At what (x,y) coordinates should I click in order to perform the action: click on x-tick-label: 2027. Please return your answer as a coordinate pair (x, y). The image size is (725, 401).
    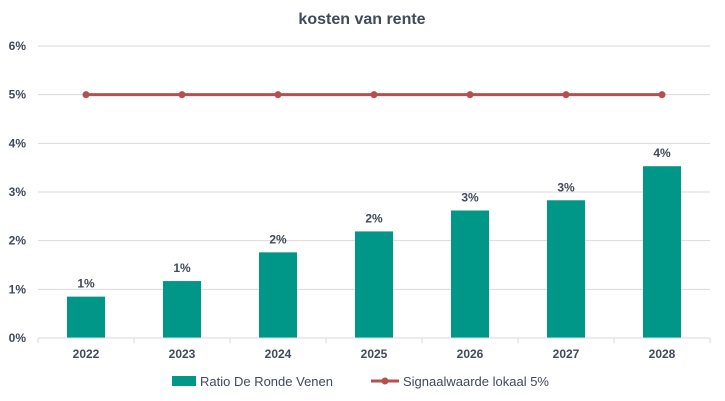
    Looking at the image, I should click on (566, 354).